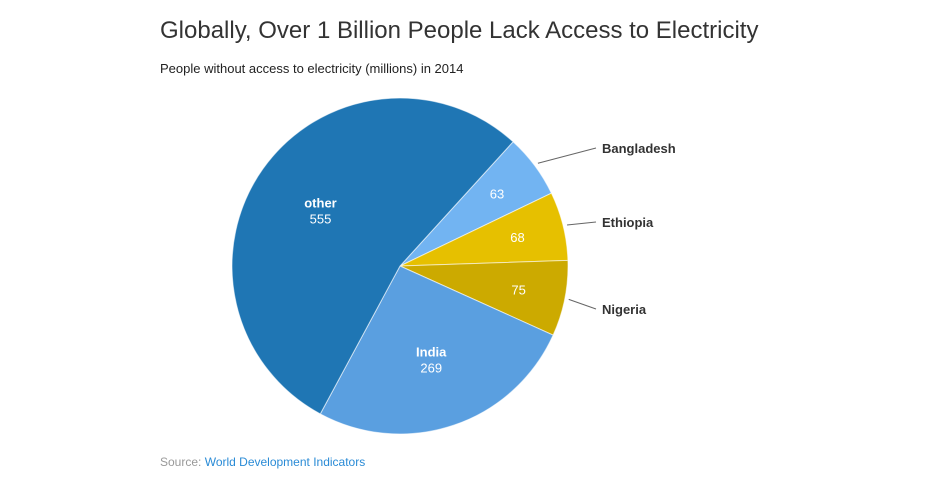  Describe the element at coordinates (624, 309) in the screenshot. I see `slice-name-nigeria: Nigeria` at that location.